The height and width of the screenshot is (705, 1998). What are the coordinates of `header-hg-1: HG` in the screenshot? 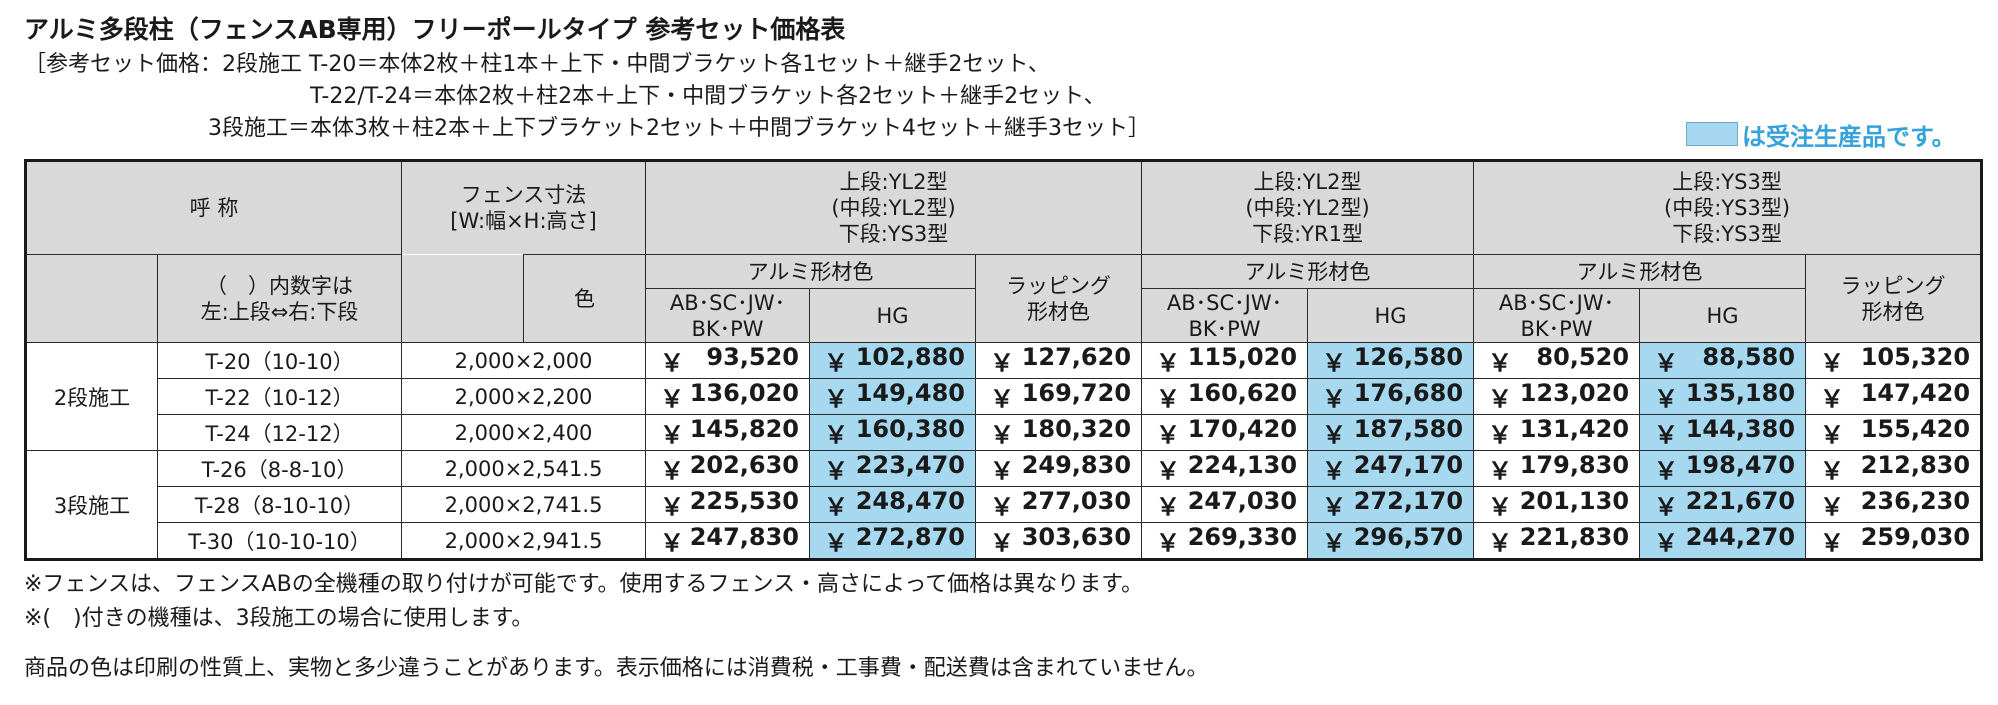 It's located at (892, 315).